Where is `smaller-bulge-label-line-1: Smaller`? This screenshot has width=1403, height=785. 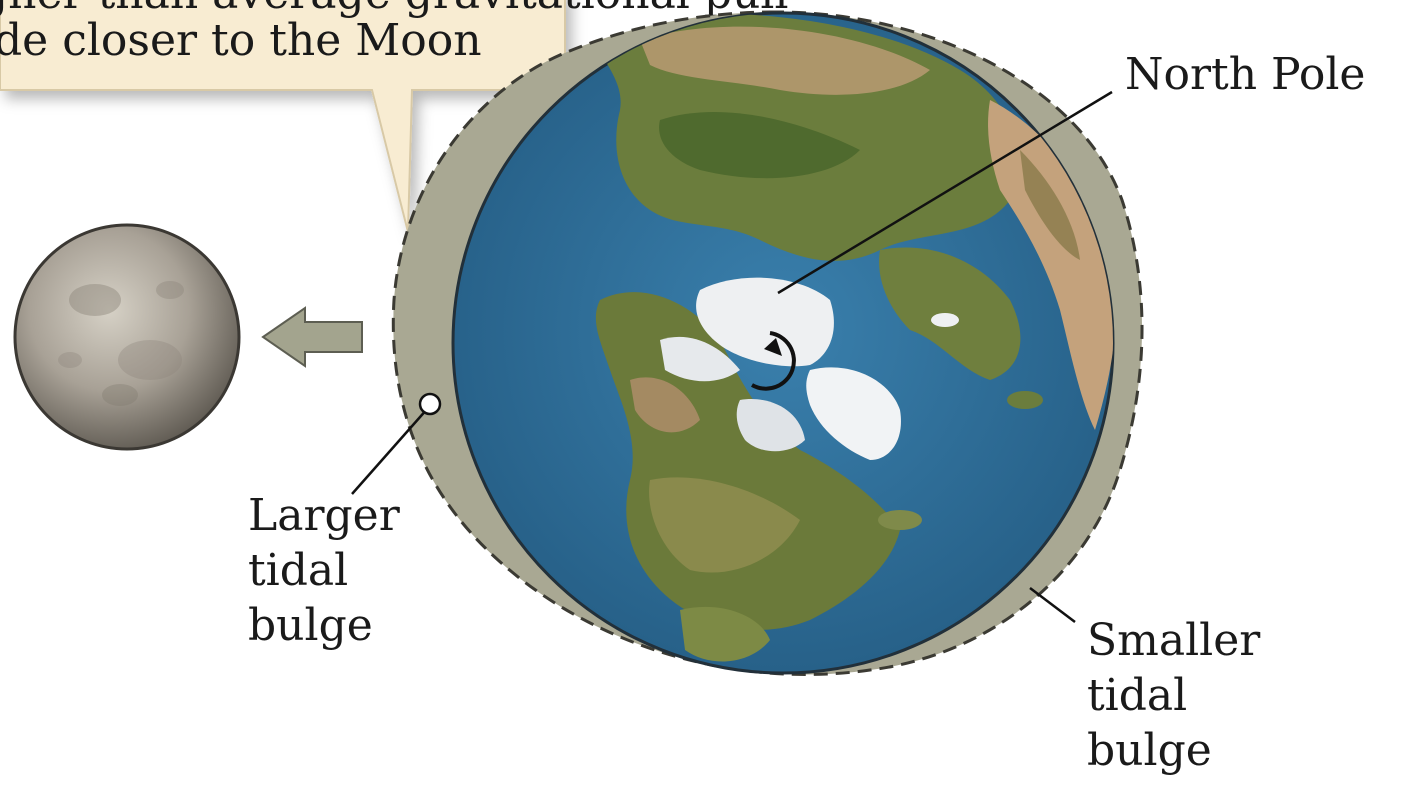
smaller-bulge-label-line-1: Smaller is located at coordinates (1174, 640).